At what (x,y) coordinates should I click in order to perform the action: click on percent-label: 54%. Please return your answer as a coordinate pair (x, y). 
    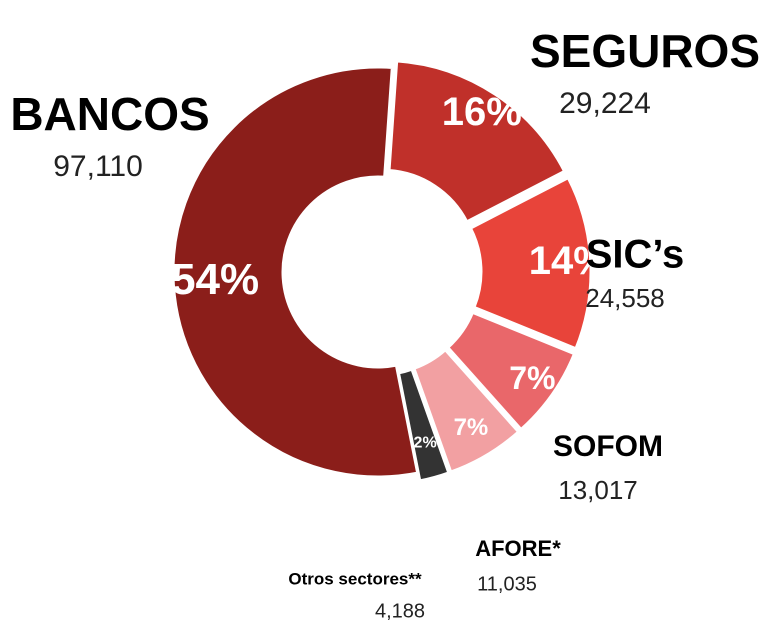
    Looking at the image, I should click on (215, 279).